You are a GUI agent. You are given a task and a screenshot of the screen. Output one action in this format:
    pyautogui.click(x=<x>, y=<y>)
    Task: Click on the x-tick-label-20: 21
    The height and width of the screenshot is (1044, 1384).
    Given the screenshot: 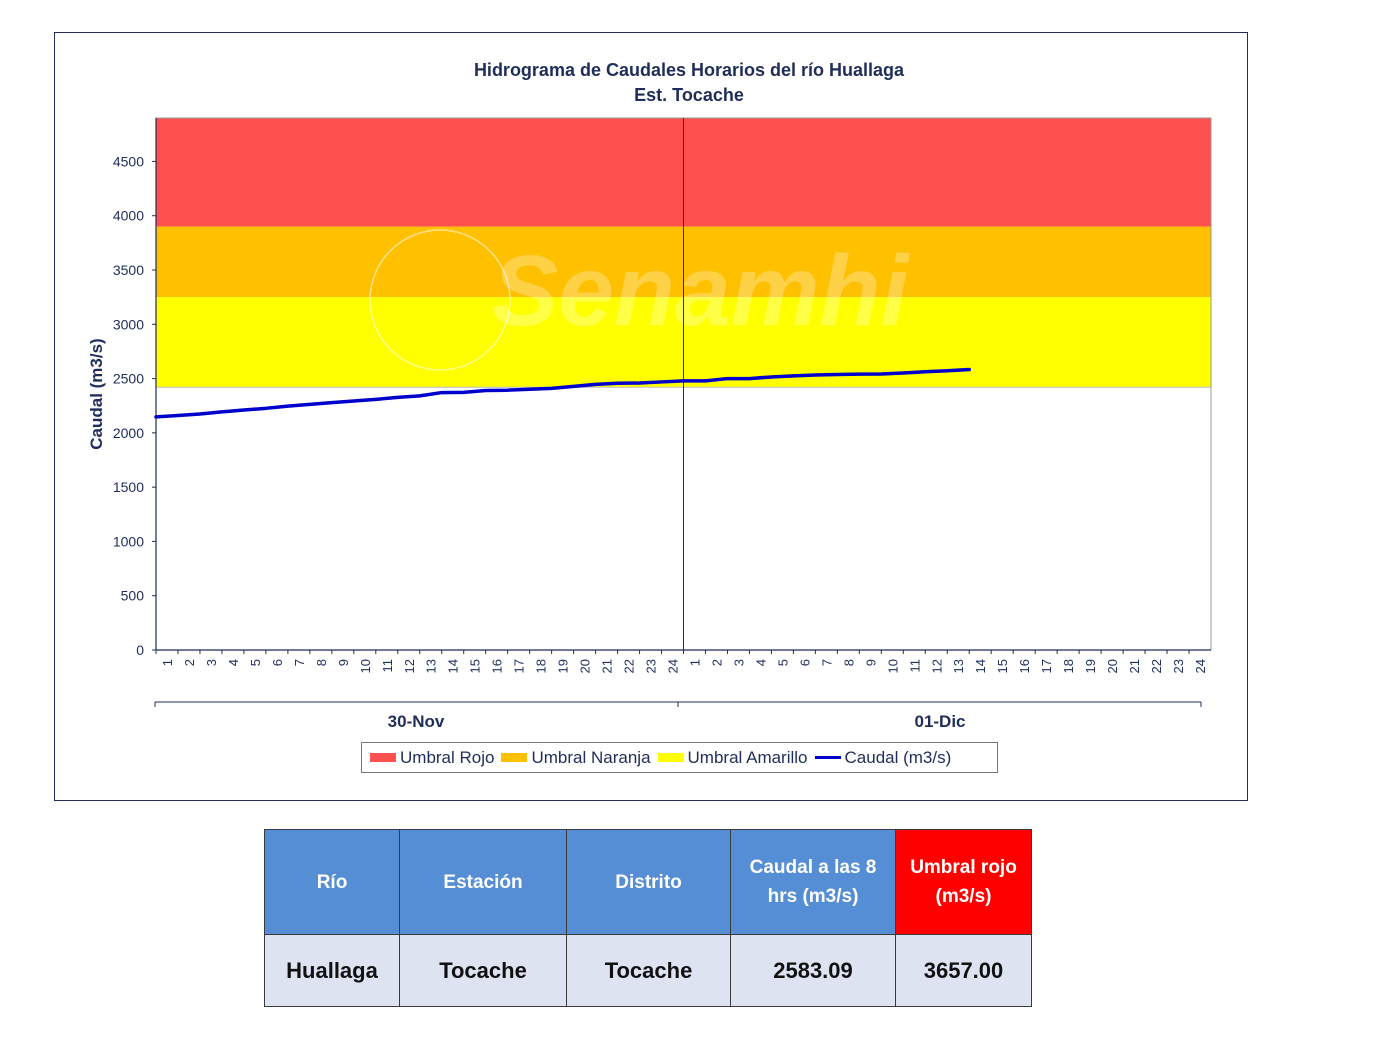 What is the action you would take?
    pyautogui.click(x=607, y=666)
    